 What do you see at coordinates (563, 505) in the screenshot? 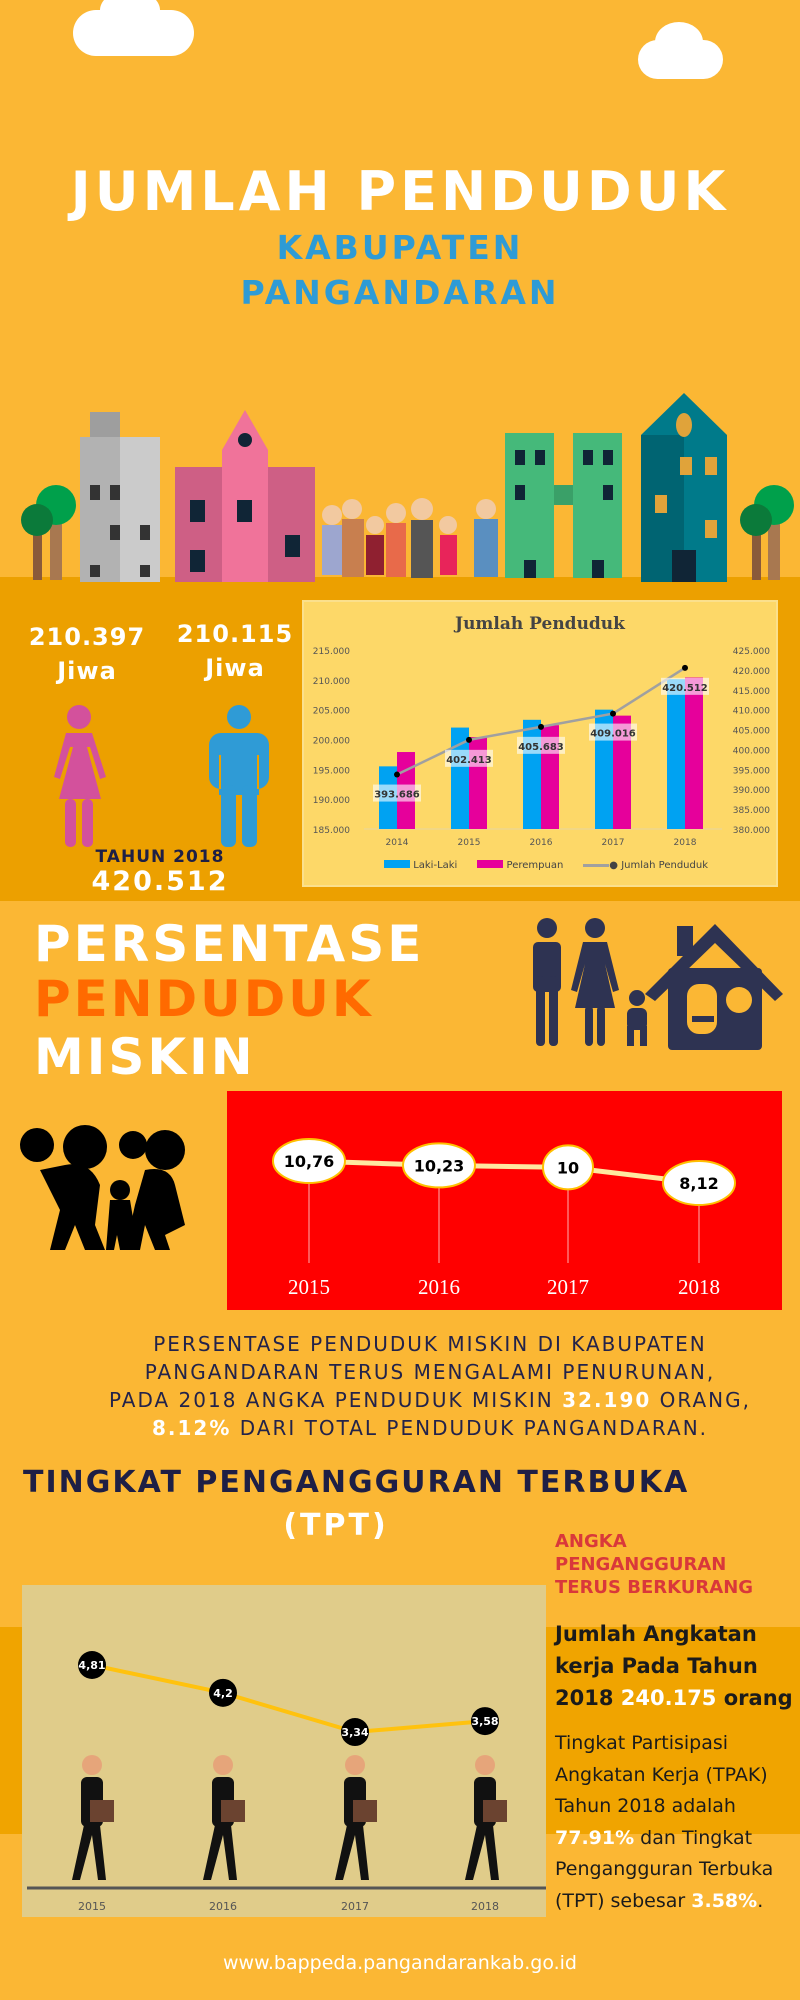
I see `building-green` at bounding box center [563, 505].